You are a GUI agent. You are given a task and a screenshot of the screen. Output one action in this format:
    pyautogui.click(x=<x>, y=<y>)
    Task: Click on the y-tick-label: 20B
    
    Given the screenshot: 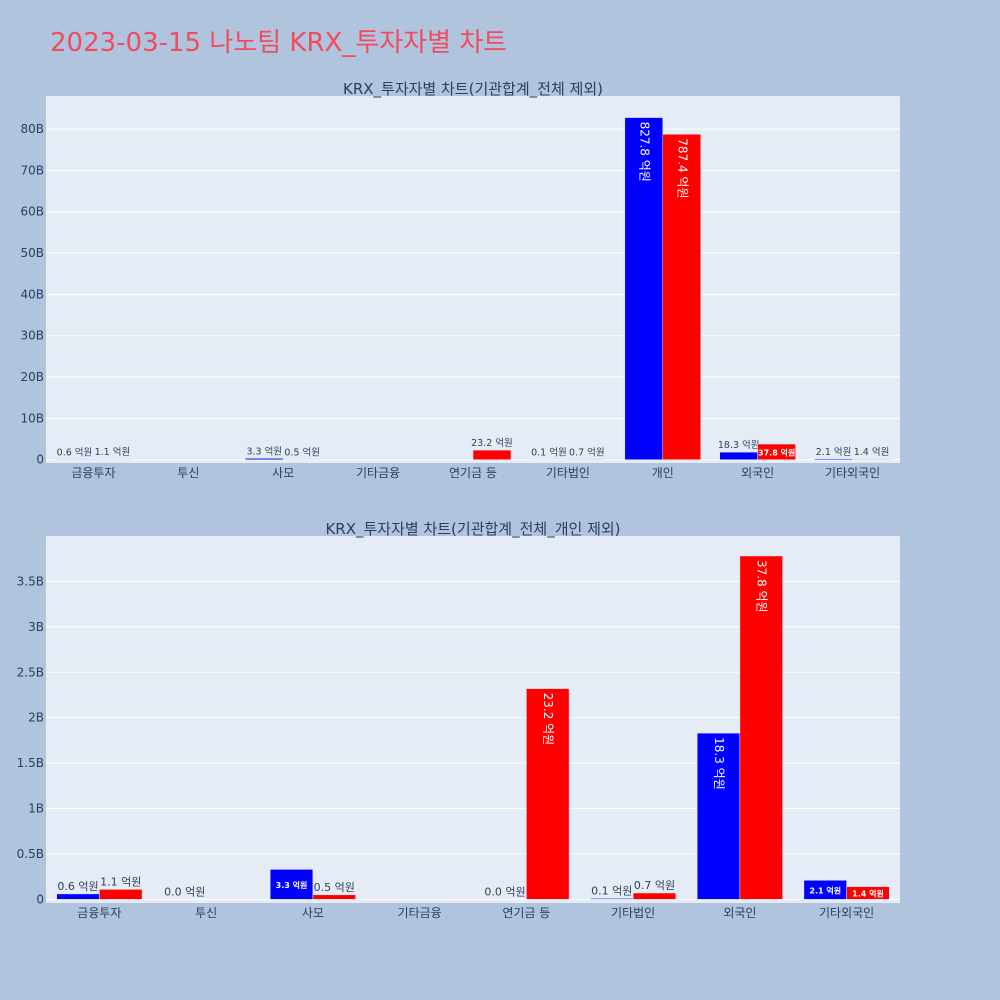 What is the action you would take?
    pyautogui.click(x=32, y=377)
    